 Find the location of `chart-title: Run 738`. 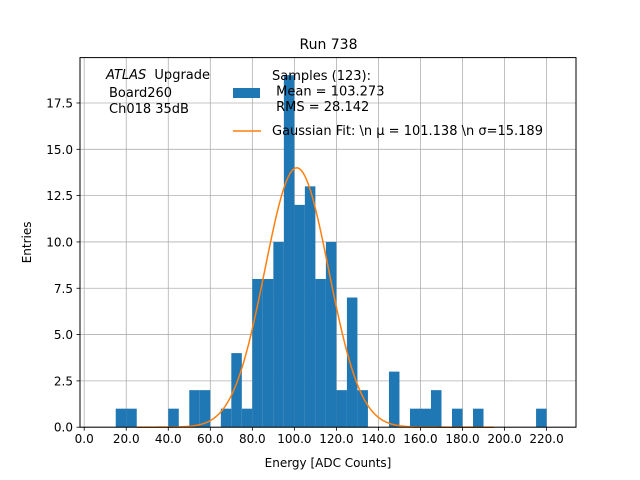

chart-title: Run 738 is located at coordinates (328, 45).